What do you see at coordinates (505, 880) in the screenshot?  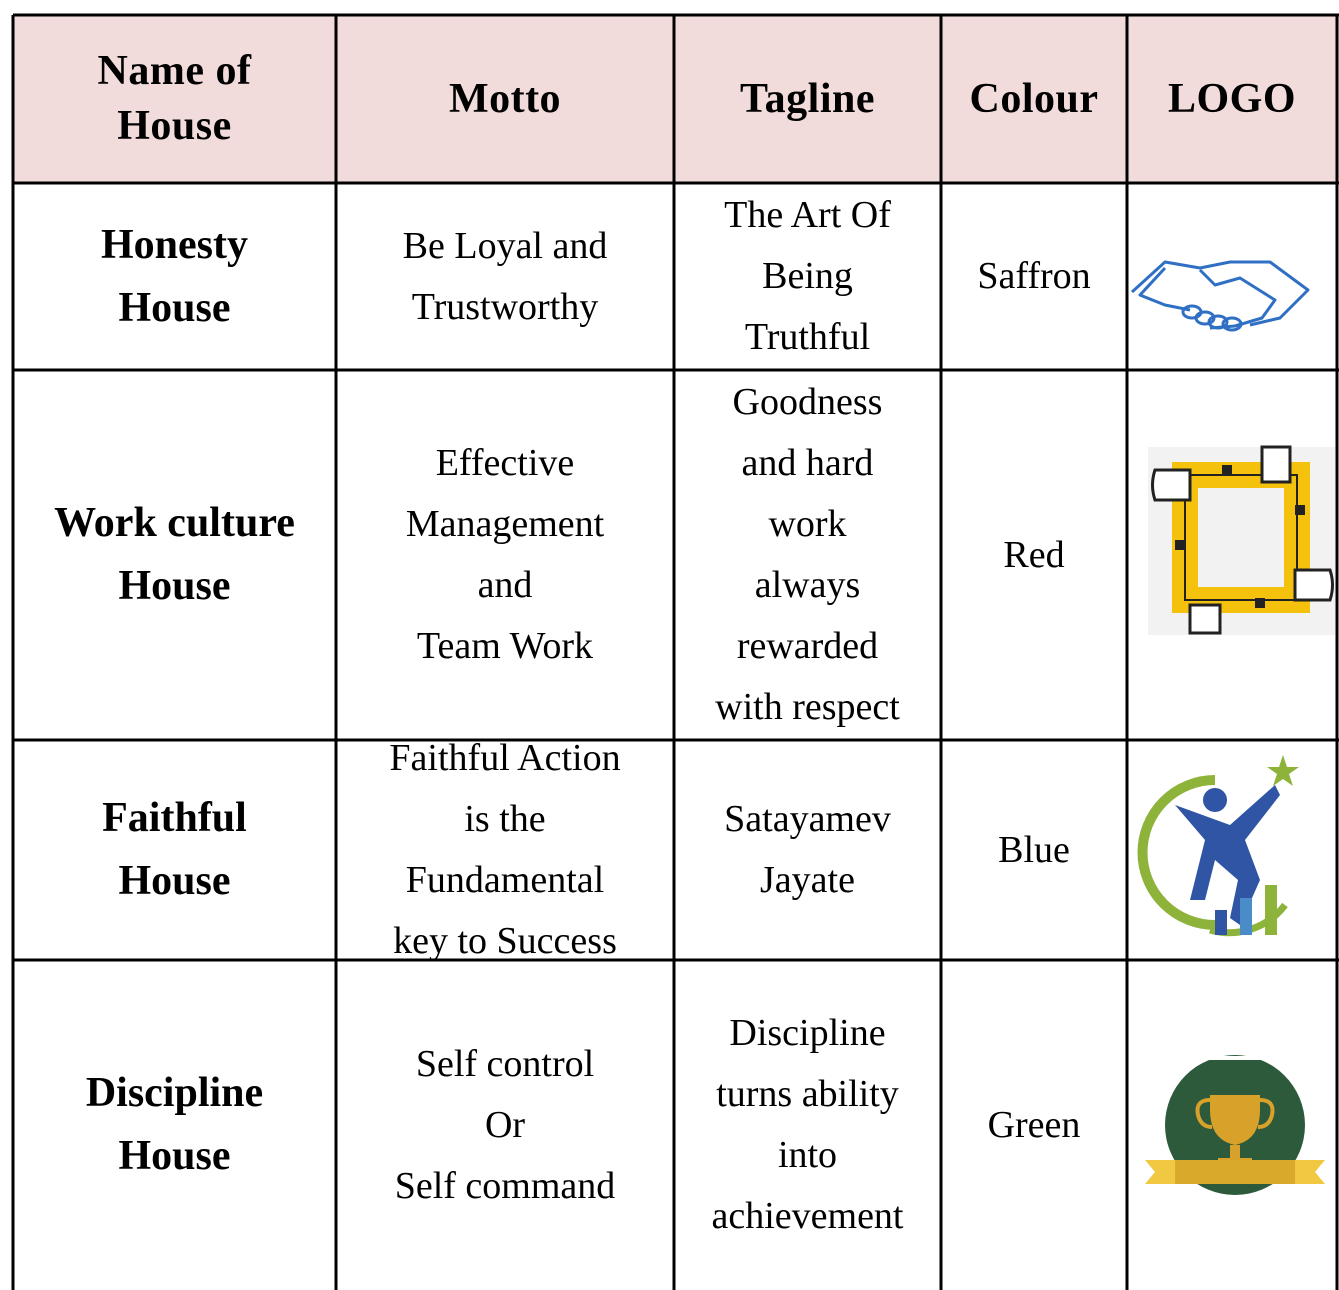 I see `cell-text-line: Fundamental` at bounding box center [505, 880].